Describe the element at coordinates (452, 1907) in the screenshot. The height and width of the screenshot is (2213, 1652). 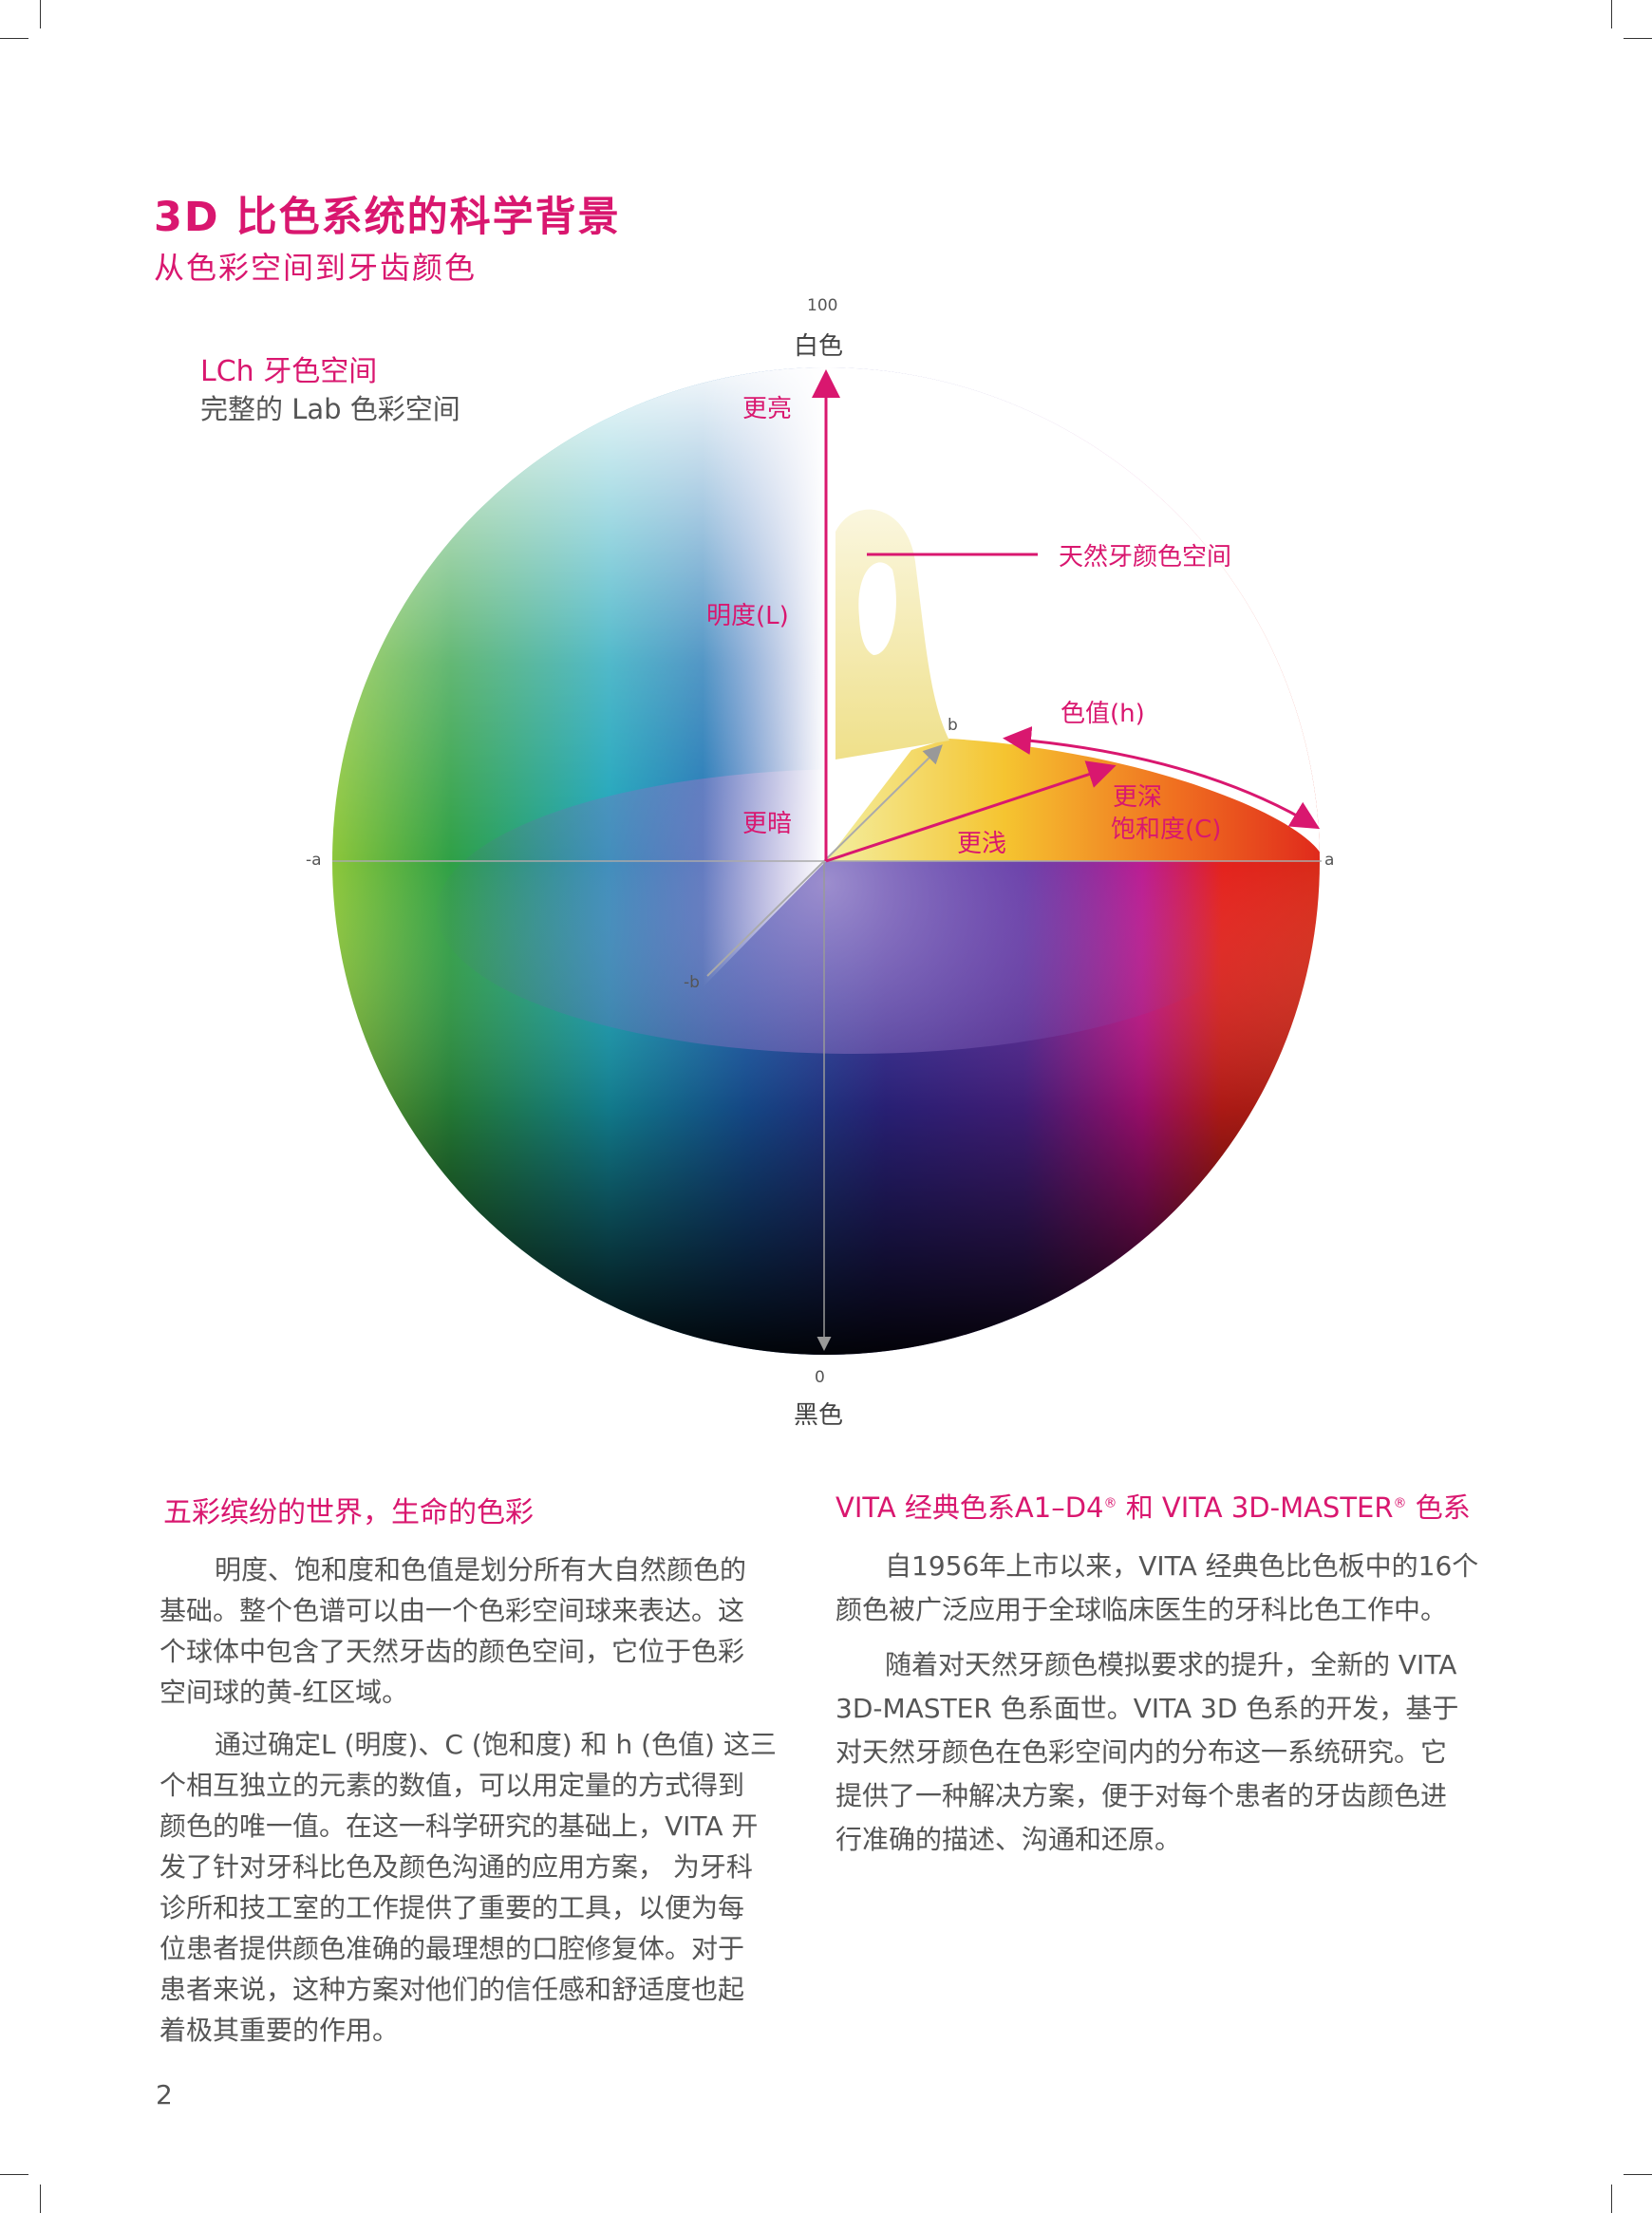
I see `text-line: 诊所和技工室的工作提供了重要的工具，以便为每` at that location.